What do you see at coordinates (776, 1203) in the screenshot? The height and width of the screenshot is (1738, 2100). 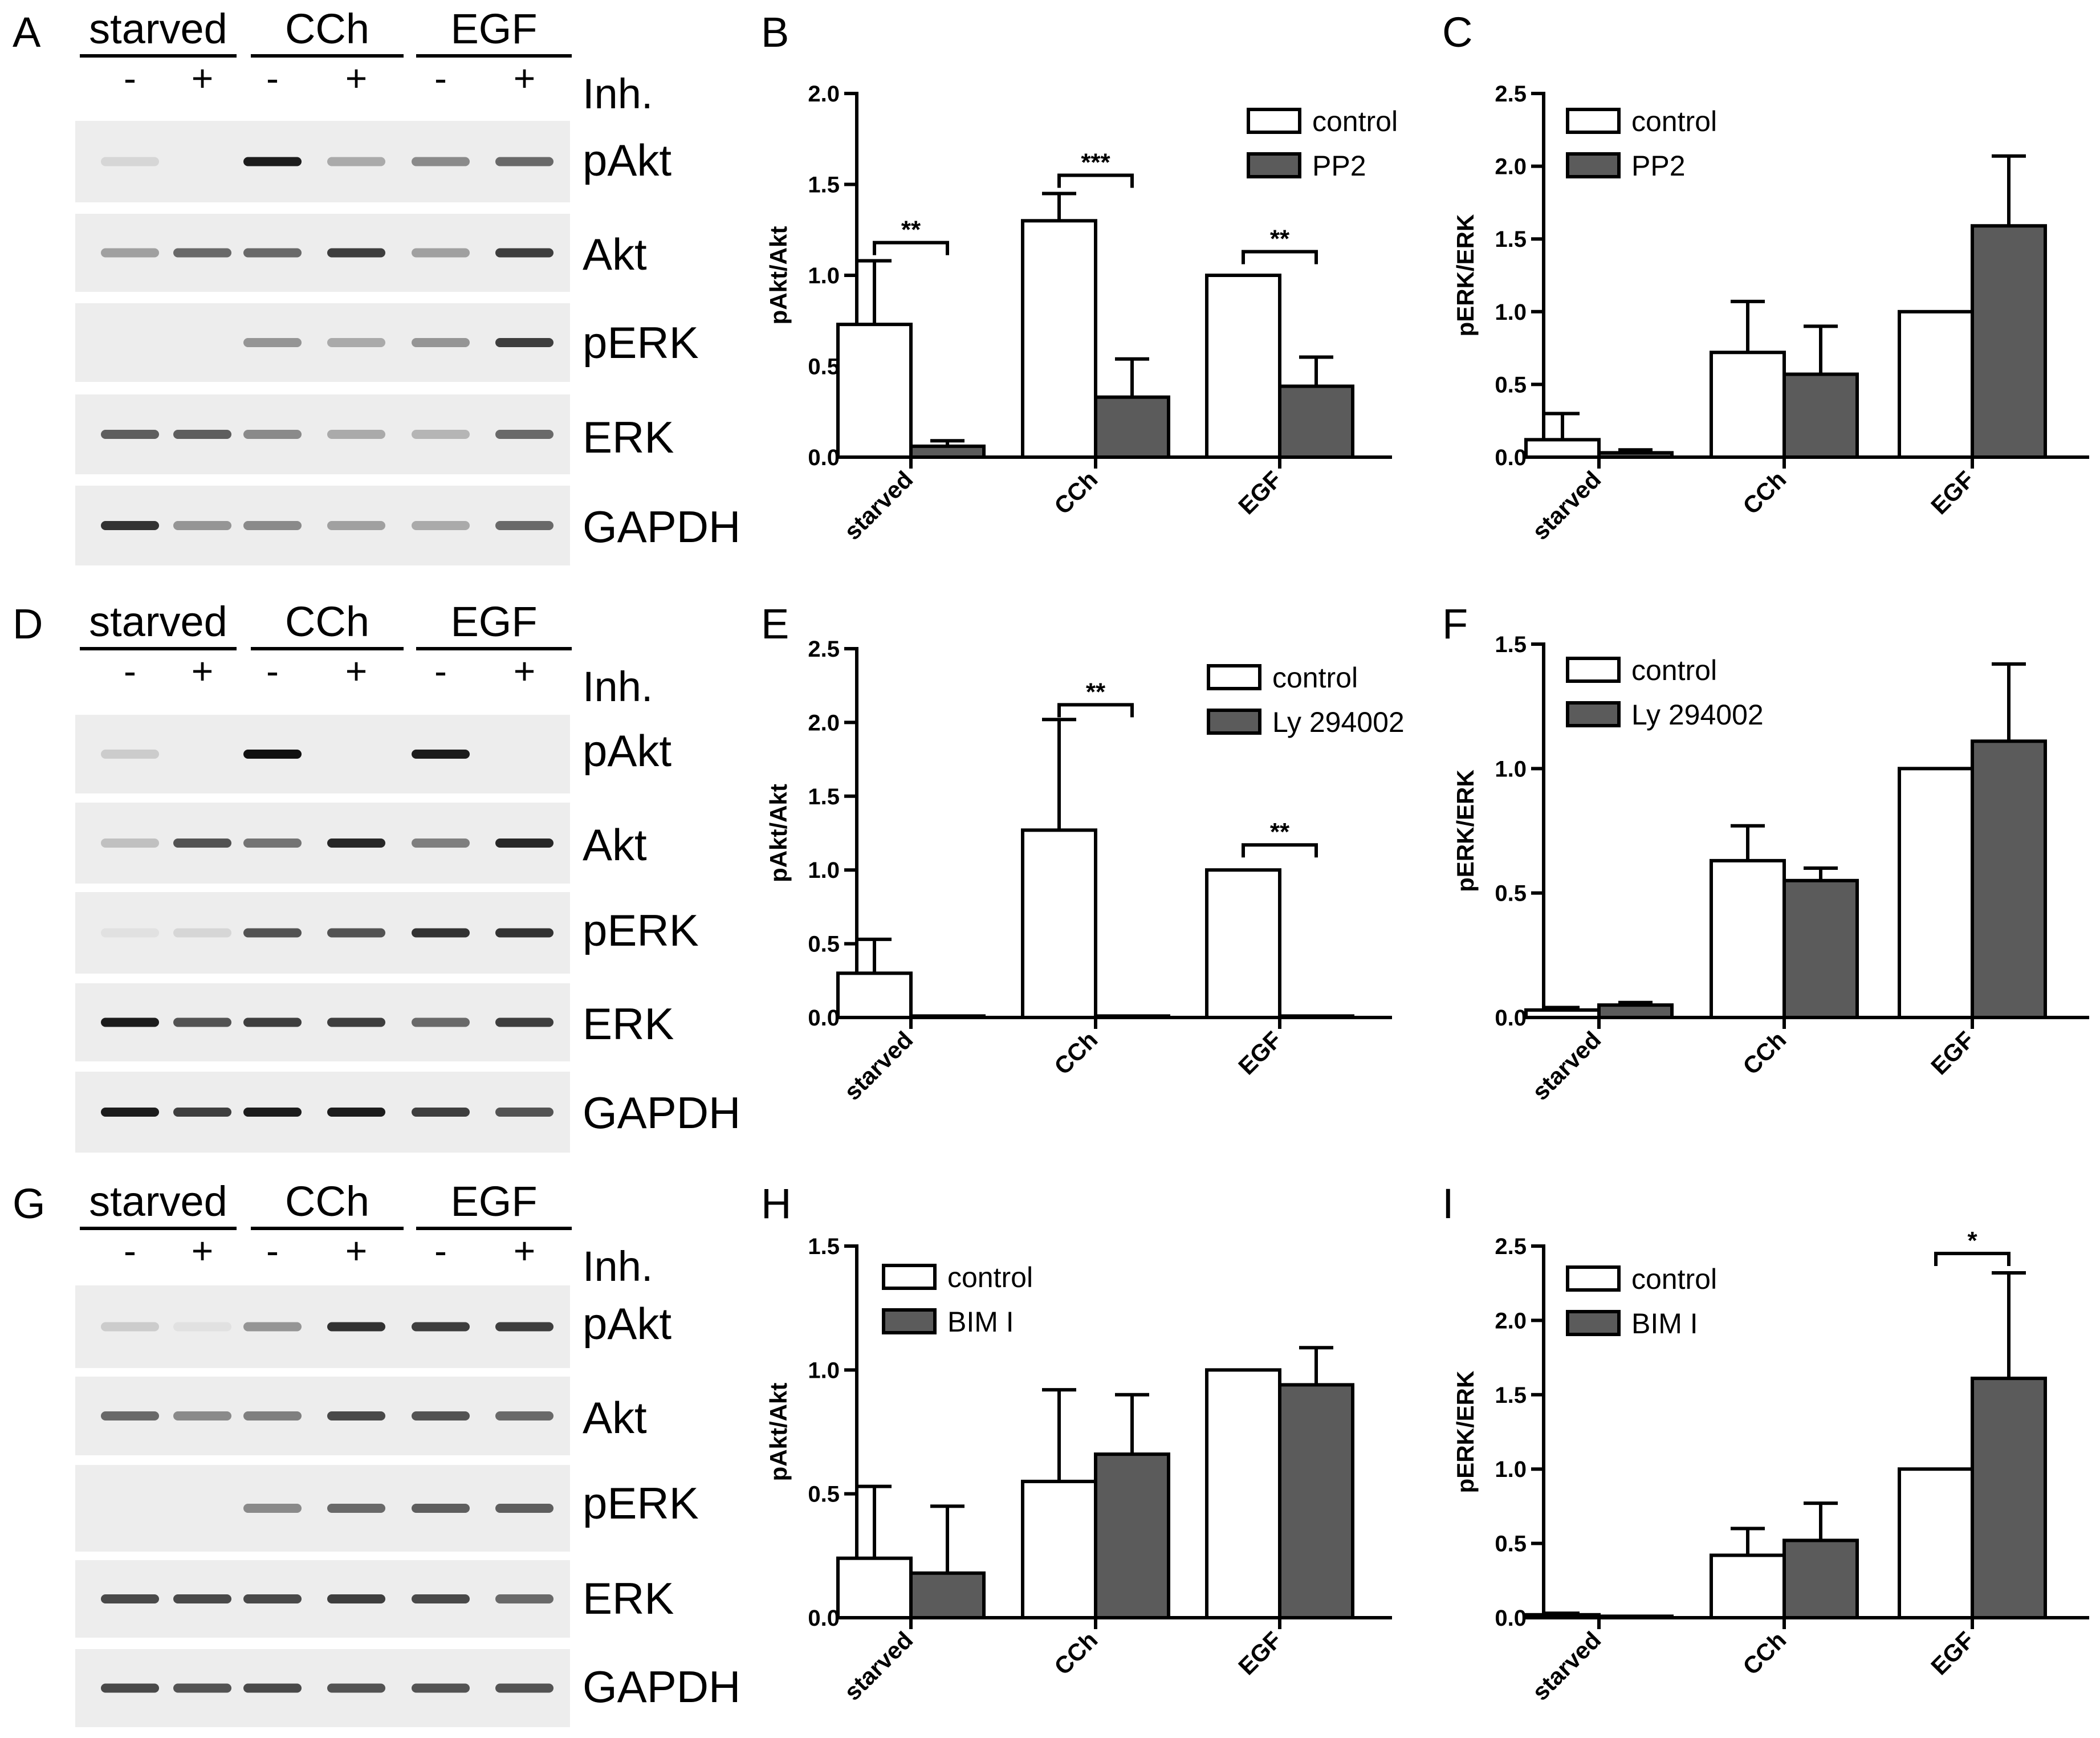 I see `panel-letter: H` at bounding box center [776, 1203].